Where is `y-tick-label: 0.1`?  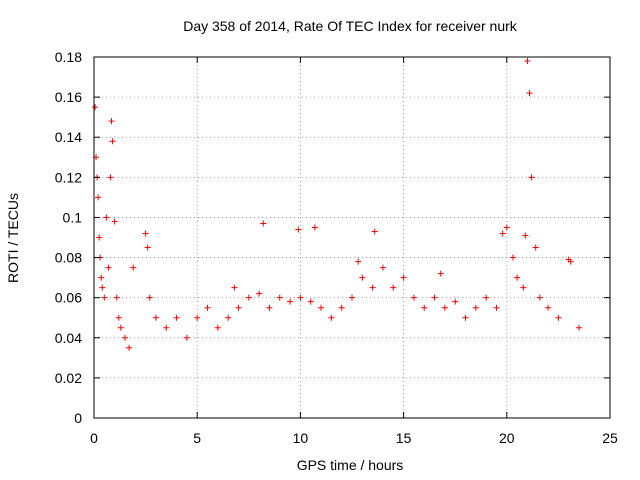 y-tick-label: 0.1 is located at coordinates (73, 217).